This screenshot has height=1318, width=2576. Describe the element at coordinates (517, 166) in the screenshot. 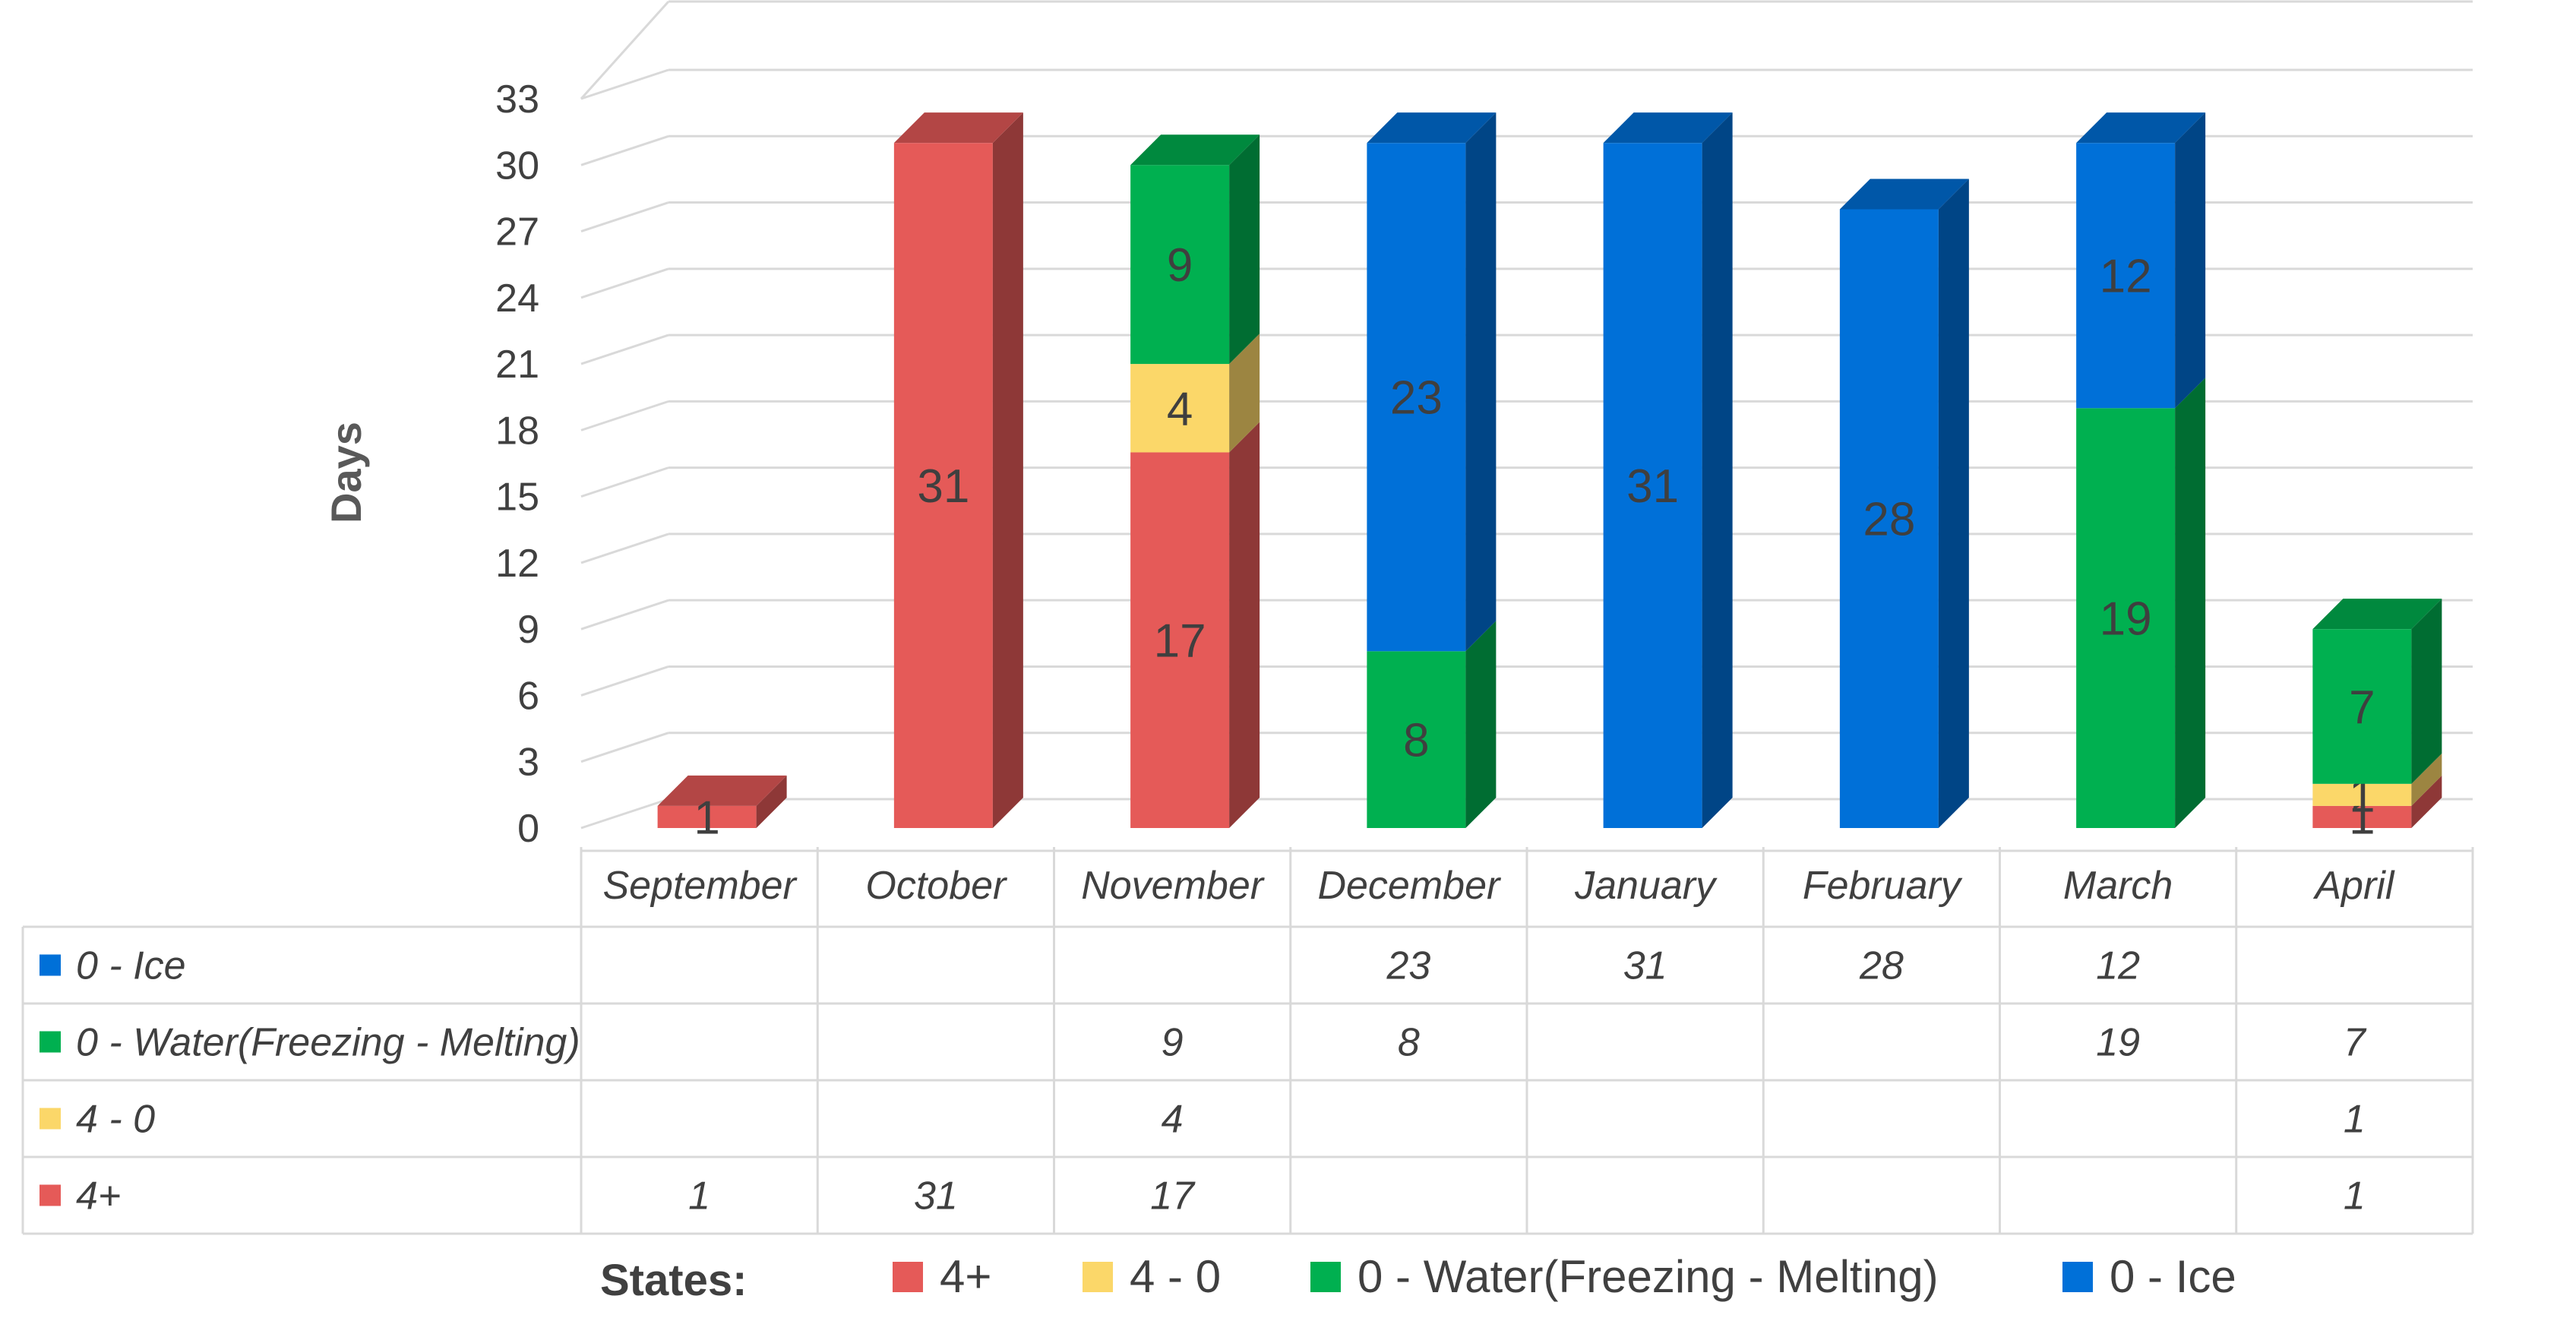

I see `y-tick-label: 30` at that location.